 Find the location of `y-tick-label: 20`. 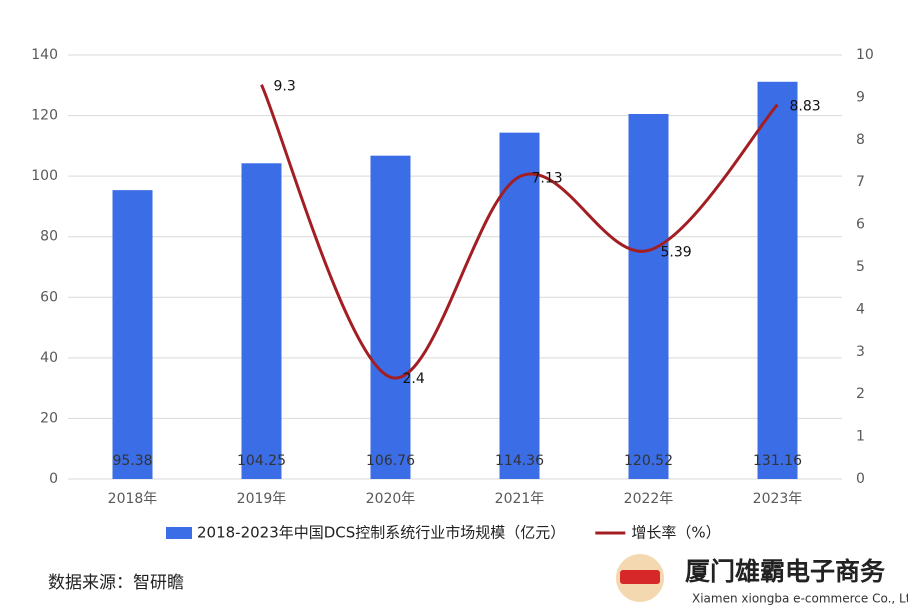

y-tick-label: 20 is located at coordinates (49, 418).